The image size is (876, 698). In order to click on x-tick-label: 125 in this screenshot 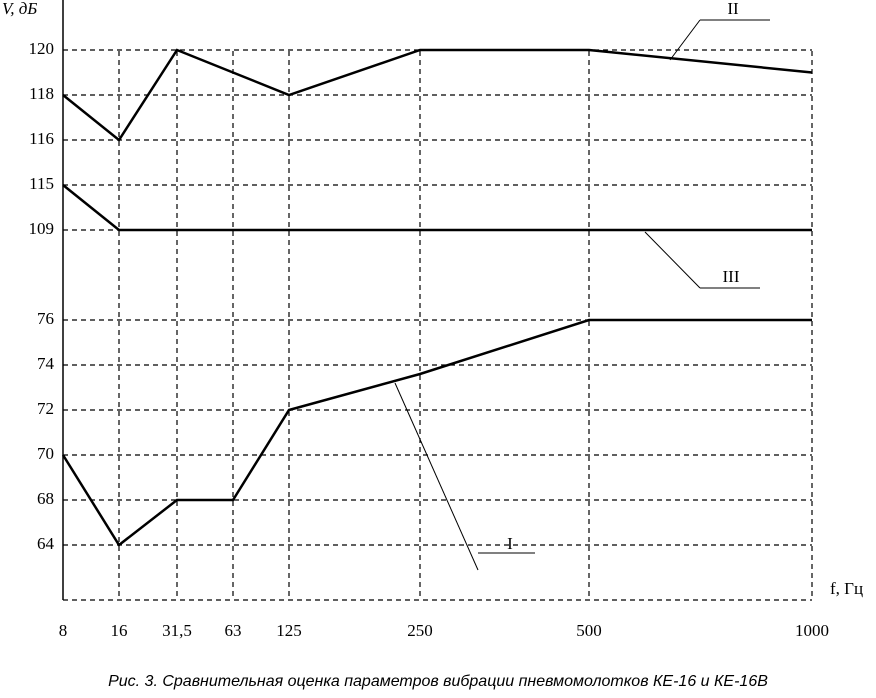, I will do `click(289, 630)`.